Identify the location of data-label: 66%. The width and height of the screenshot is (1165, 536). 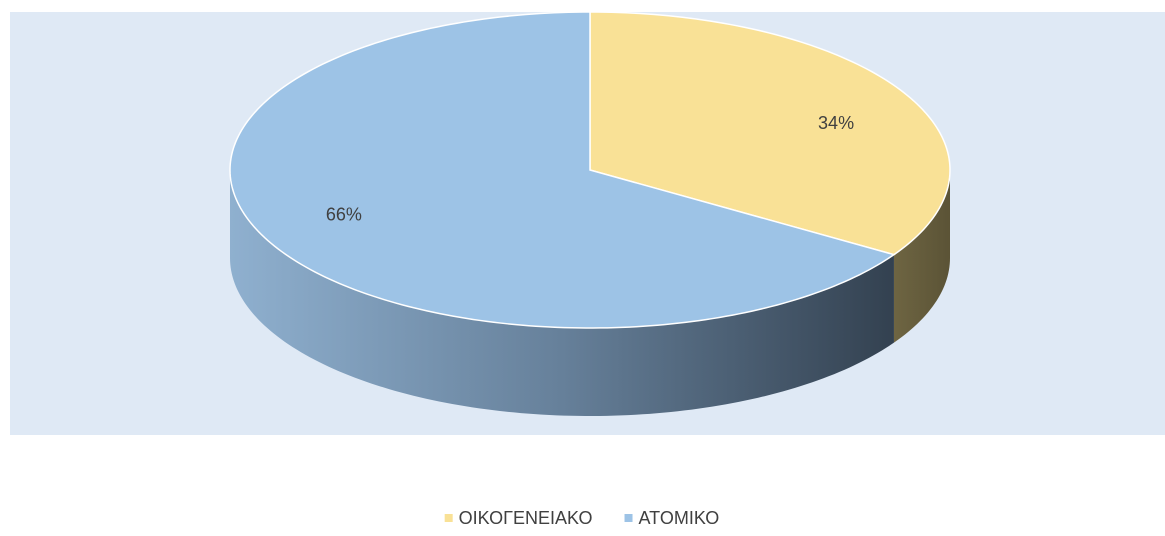
(344, 214).